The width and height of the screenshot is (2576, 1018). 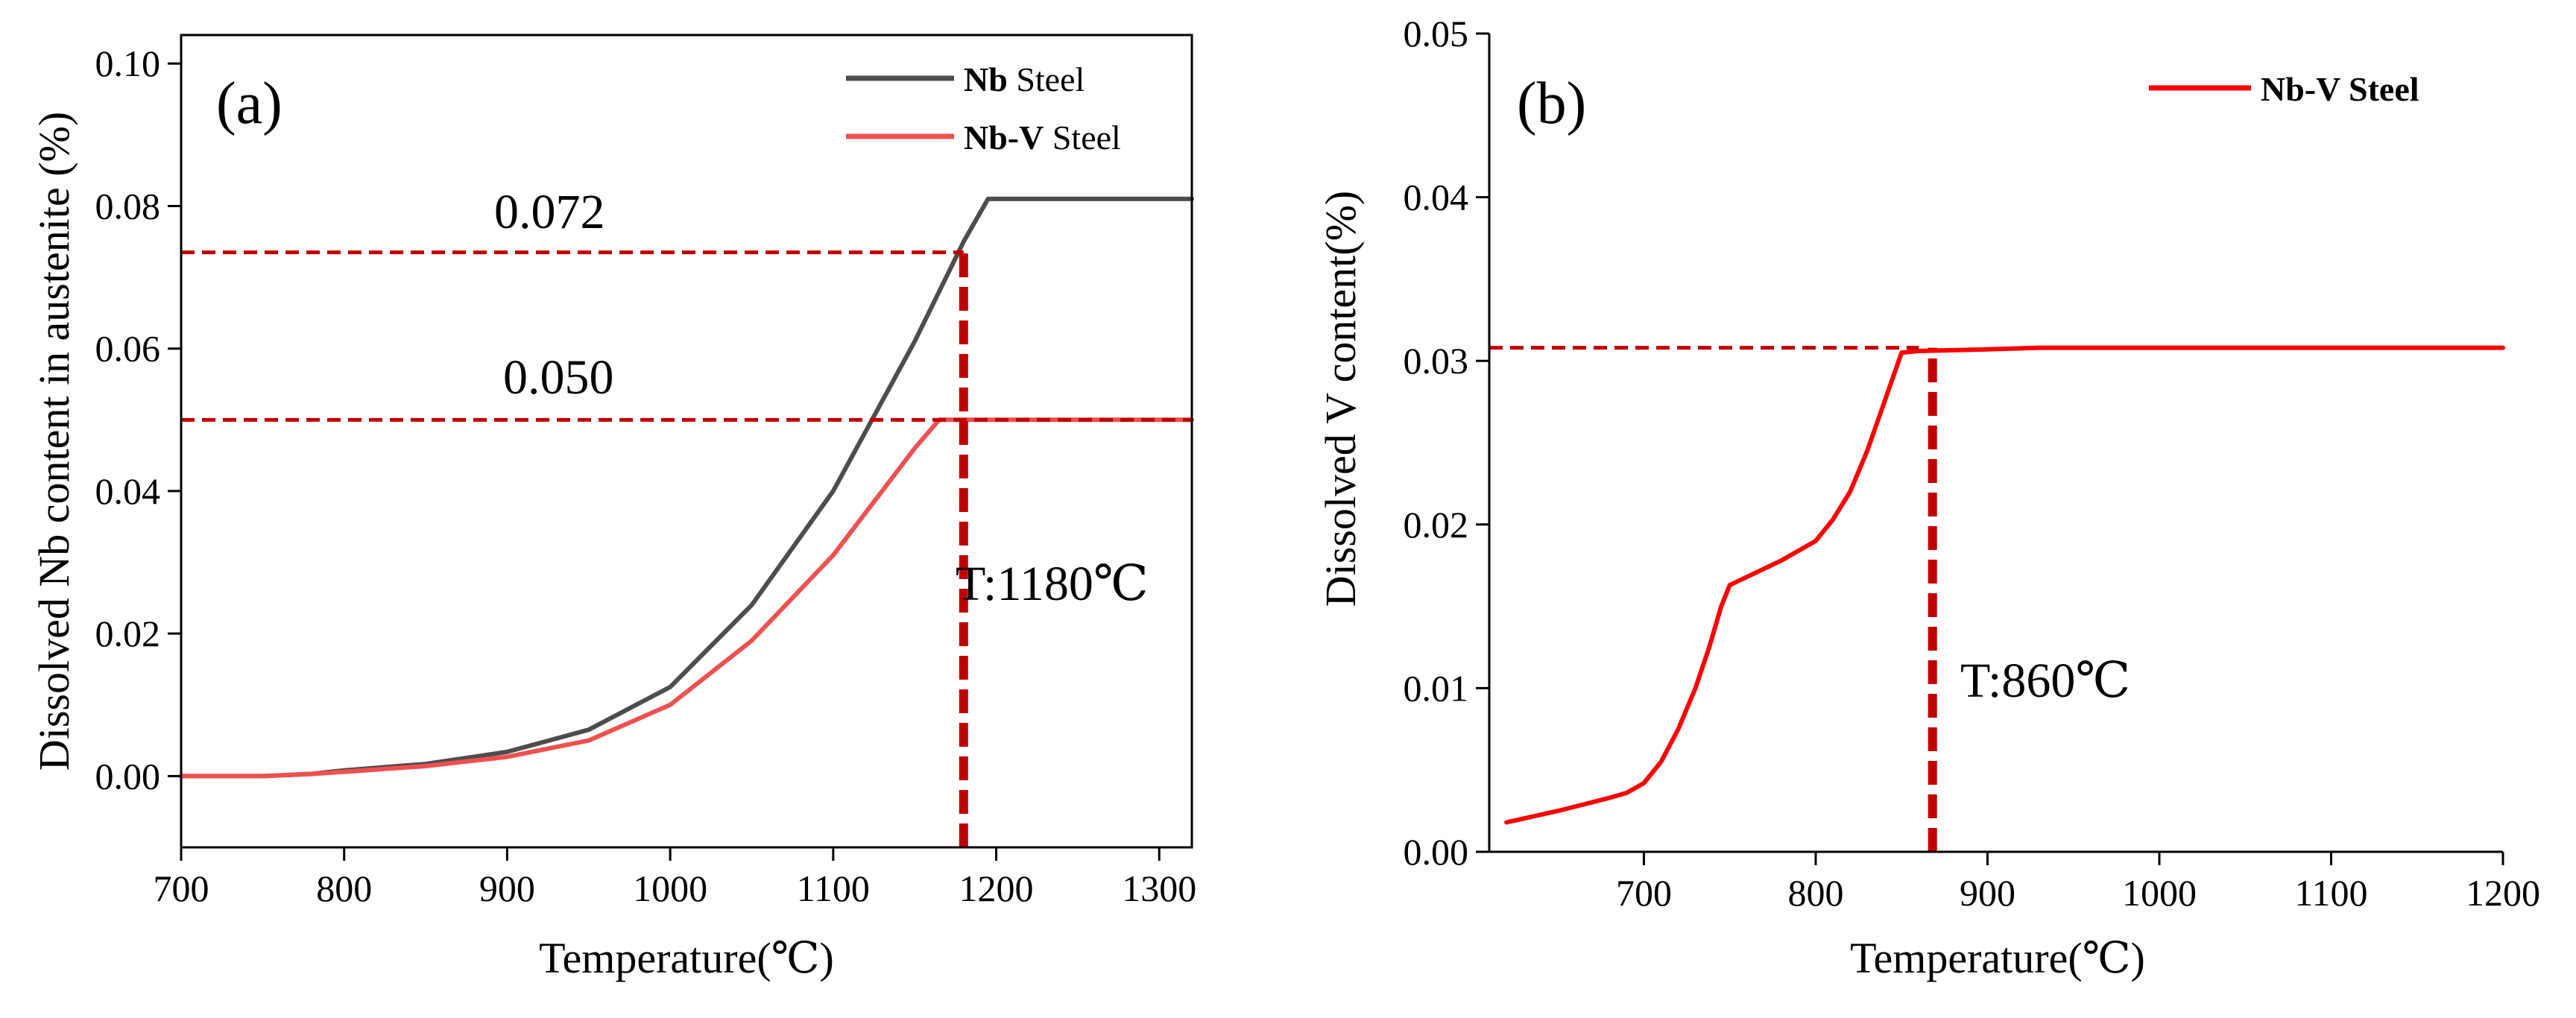 What do you see at coordinates (54, 442) in the screenshot?
I see `panel-a-y-axis-title: Dissolved Nb content in austenite (%)` at bounding box center [54, 442].